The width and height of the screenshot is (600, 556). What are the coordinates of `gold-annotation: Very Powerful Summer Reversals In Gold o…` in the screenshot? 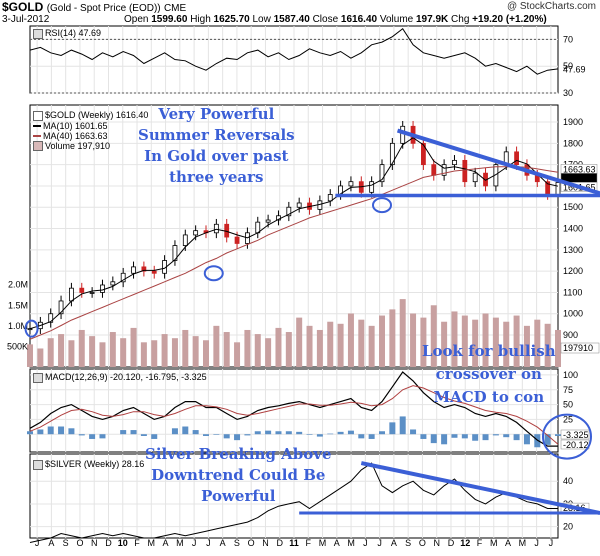 It's located at (216, 146).